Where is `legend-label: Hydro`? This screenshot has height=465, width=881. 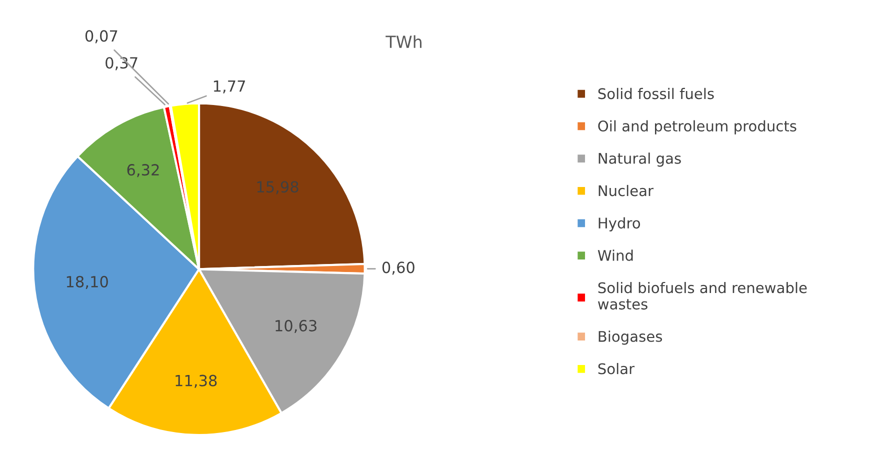 legend-label: Hydro is located at coordinates (619, 224).